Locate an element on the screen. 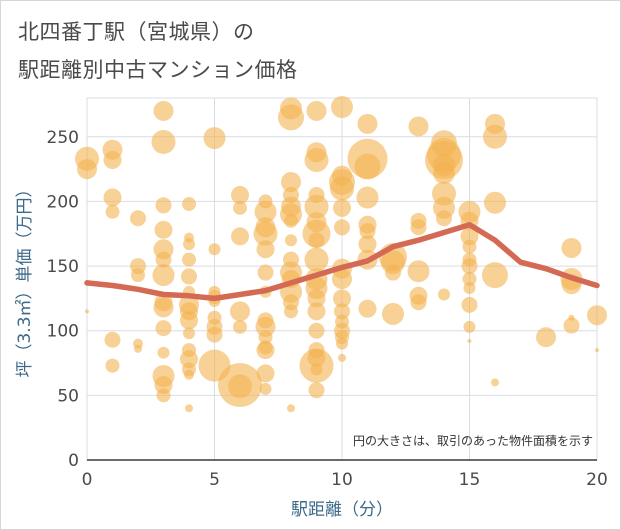 Image resolution: width=621 pixels, height=530 pixels. y-tick-label: 250 is located at coordinates (63, 138).